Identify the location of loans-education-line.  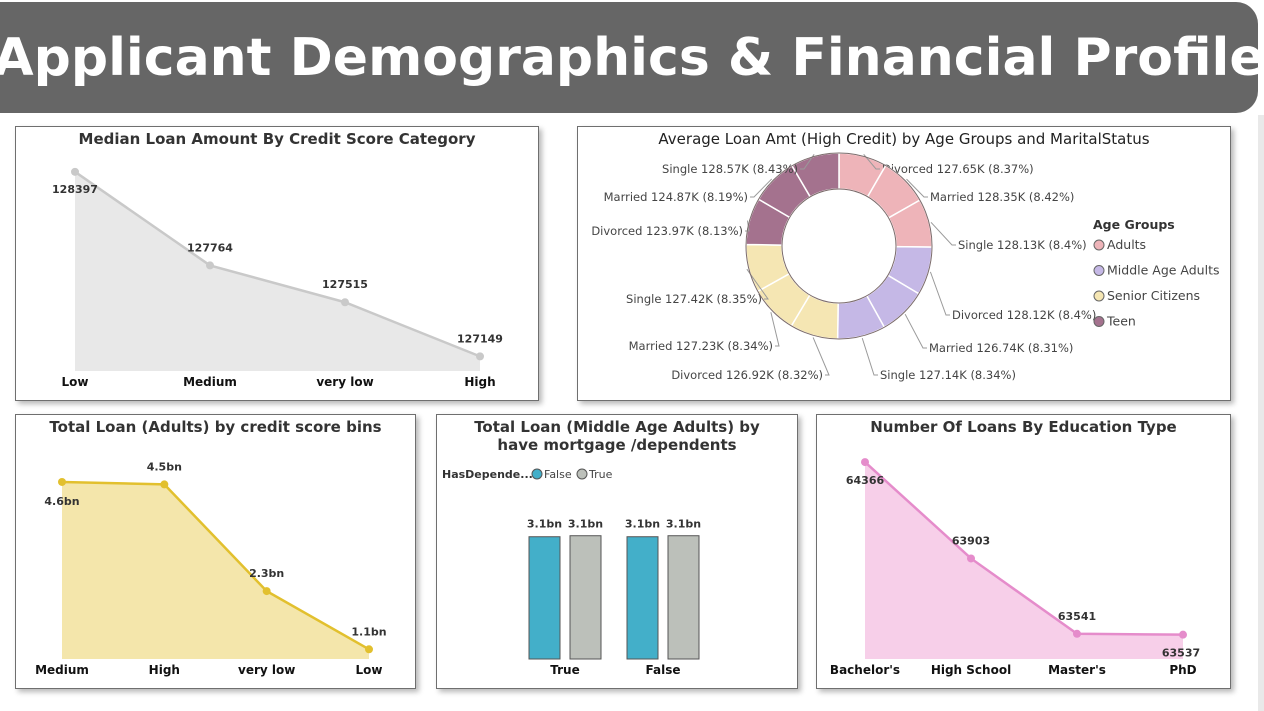
(1024, 548).